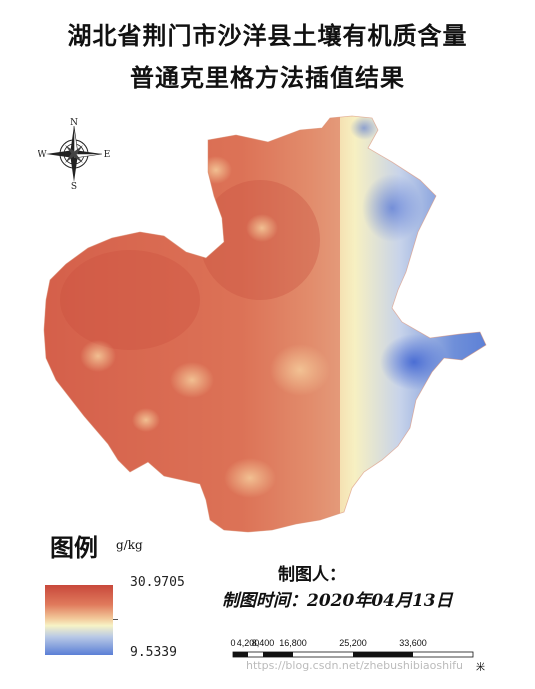 Image resolution: width=535 pixels, height=689 pixels. What do you see at coordinates (263, 643) in the screenshot?
I see `scale-bar-tick-label: 8,400` at bounding box center [263, 643].